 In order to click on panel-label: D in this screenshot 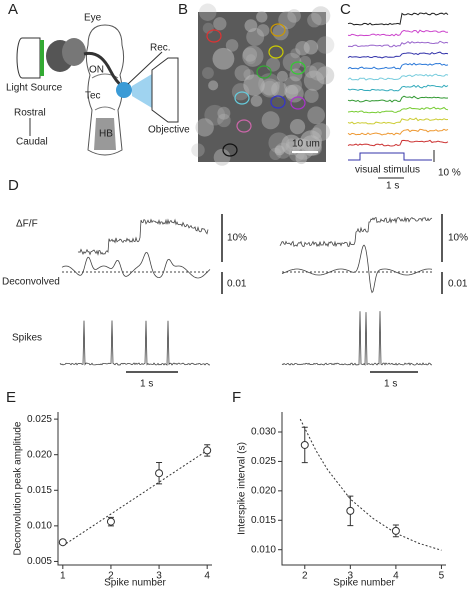, I will do `click(13, 185)`.